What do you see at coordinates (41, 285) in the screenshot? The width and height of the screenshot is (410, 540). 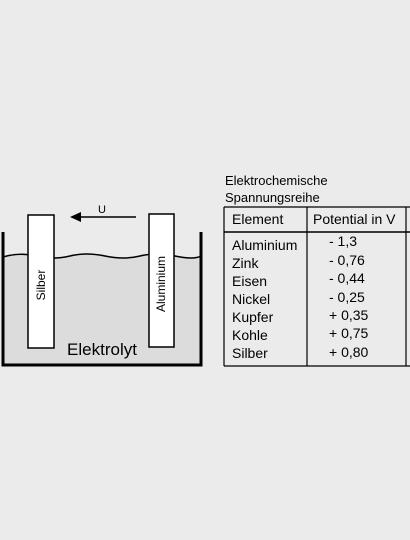 I see `electrode-silver-label: Silber` at bounding box center [41, 285].